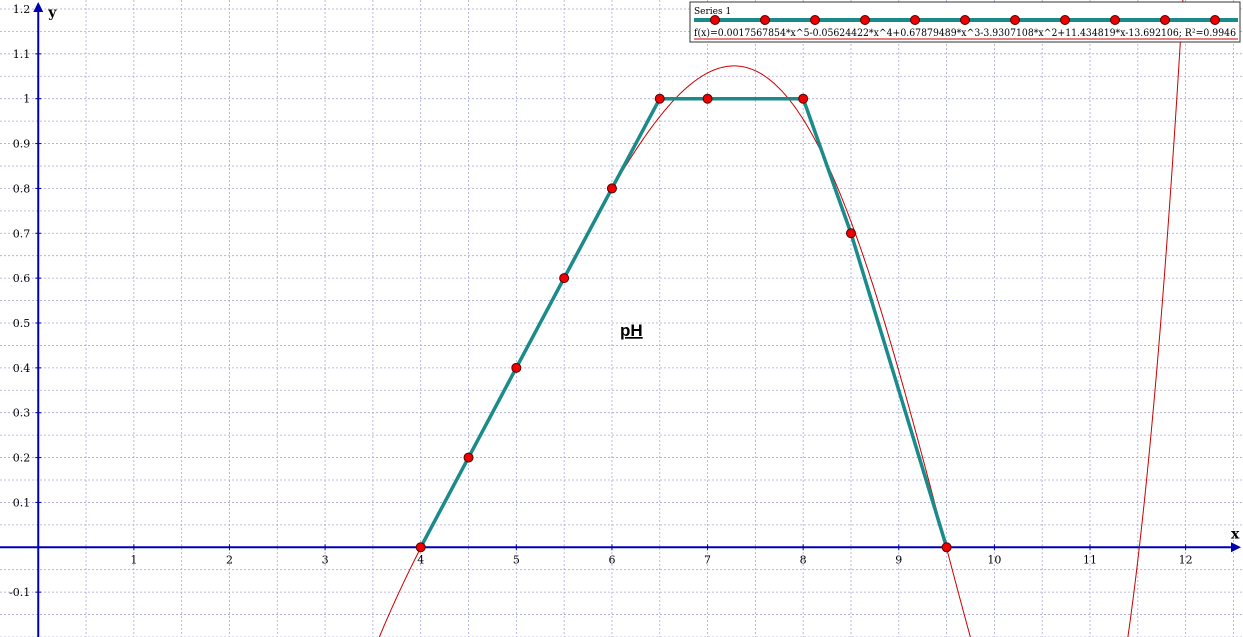  Describe the element at coordinates (611, 559) in the screenshot. I see `x-tick-label: 6` at that location.